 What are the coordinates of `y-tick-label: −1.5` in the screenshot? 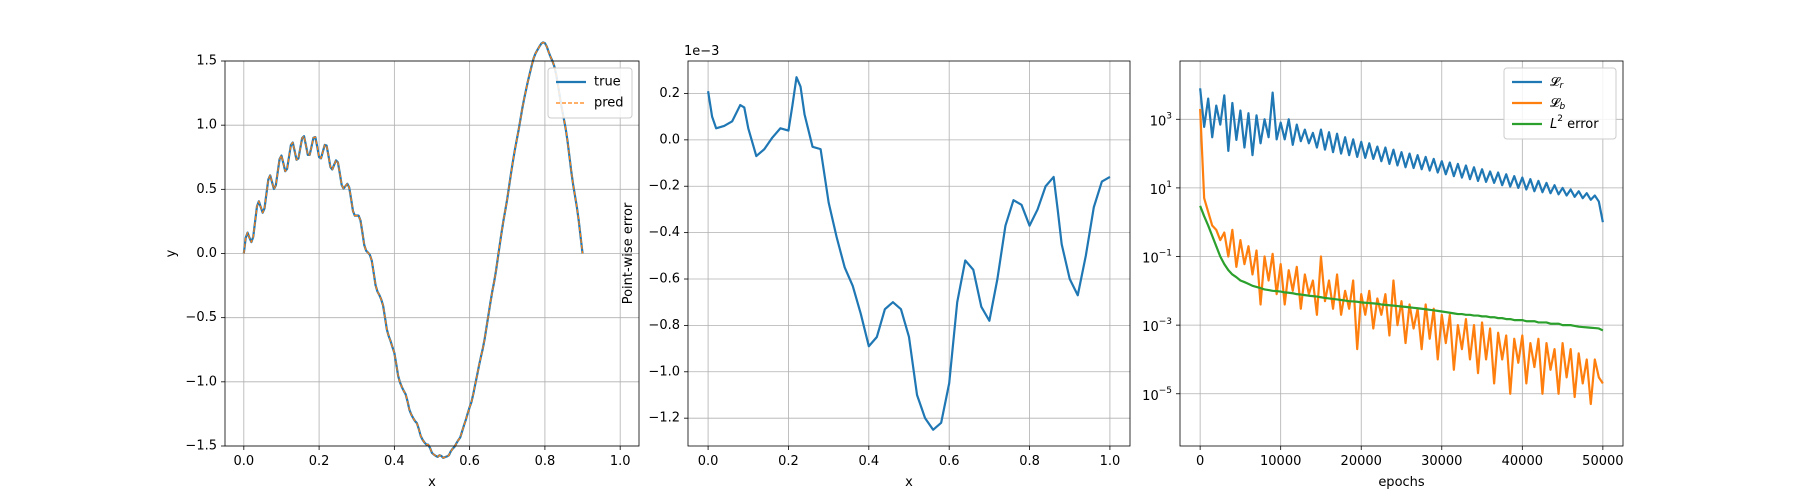 It's located at (201, 446).